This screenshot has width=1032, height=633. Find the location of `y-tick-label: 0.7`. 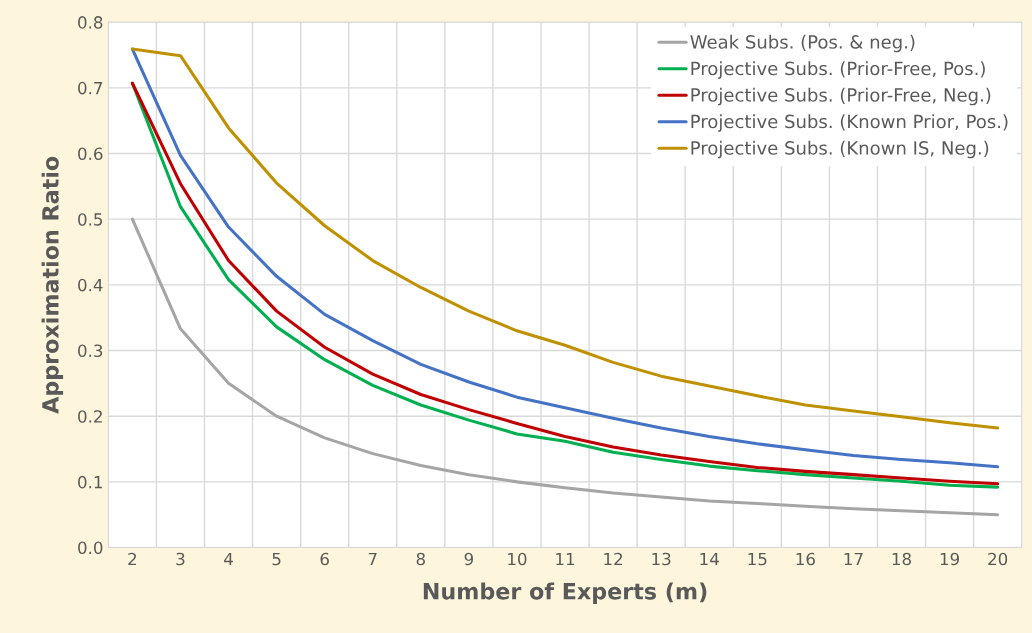

y-tick-label: 0.7 is located at coordinates (90, 88).